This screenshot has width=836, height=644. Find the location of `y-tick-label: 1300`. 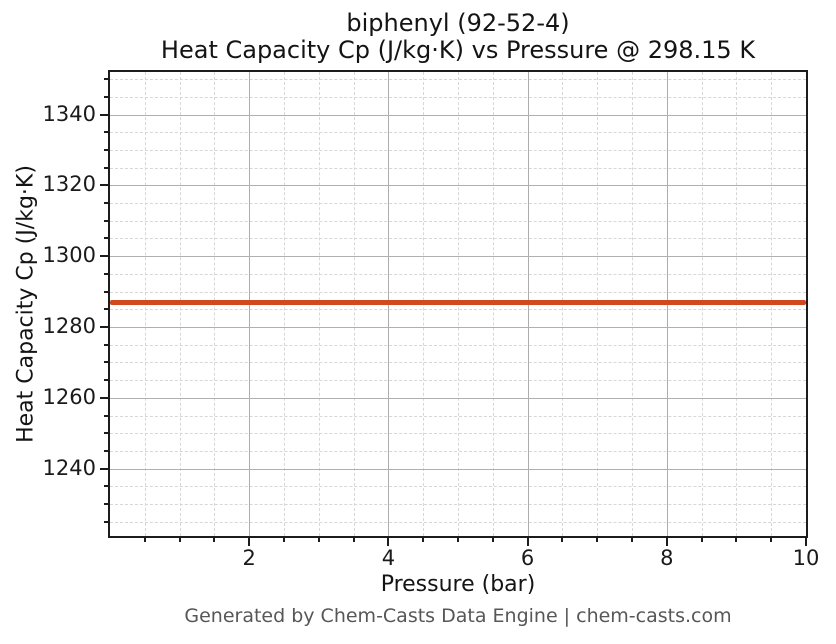

y-tick-label: 1300 is located at coordinates (69, 255).